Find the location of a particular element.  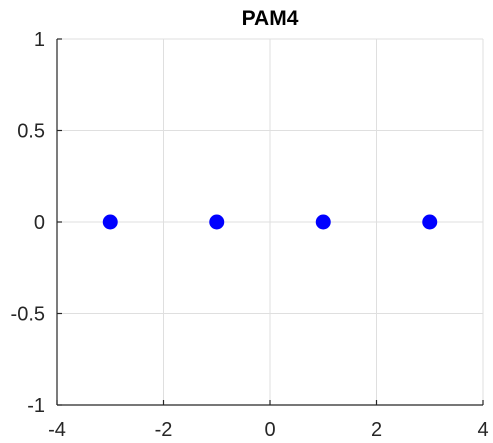

y-tick-label-1: -0.5 is located at coordinates (28, 315).